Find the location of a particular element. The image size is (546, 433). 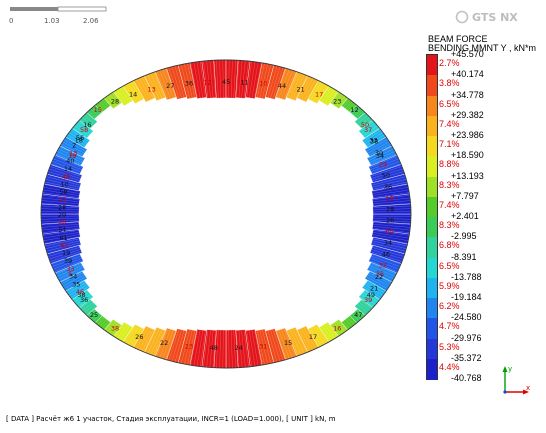

legend-percent: 7.4% is located at coordinates (449, 204).